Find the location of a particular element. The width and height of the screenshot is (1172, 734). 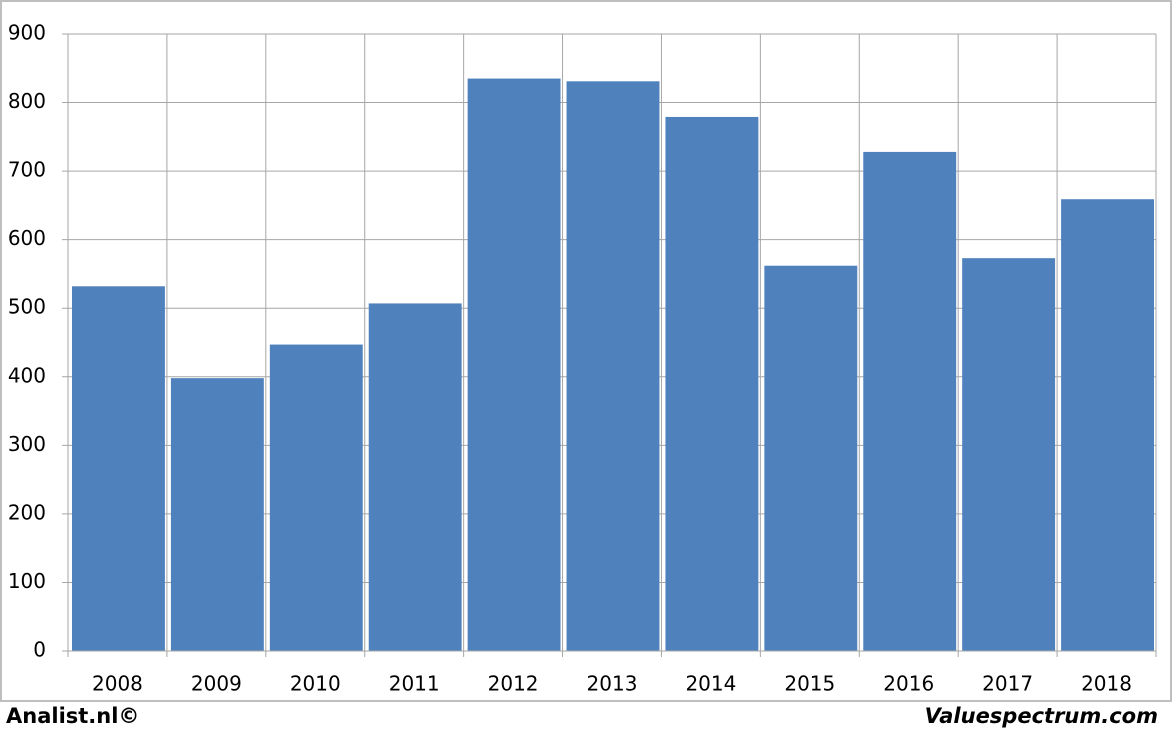

y-tick-label: 0 is located at coordinates (39, 650).